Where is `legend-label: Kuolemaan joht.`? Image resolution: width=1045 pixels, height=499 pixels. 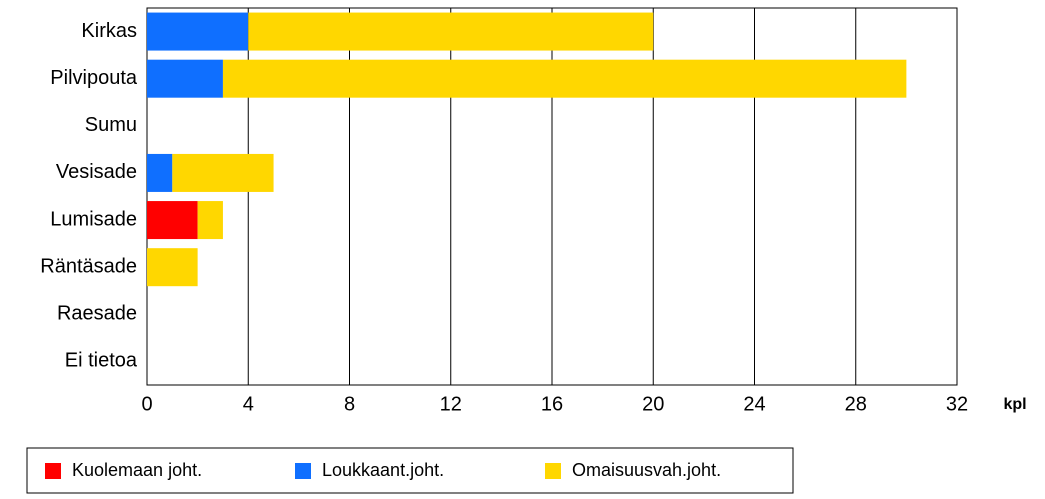
legend-label: Kuolemaan joht. is located at coordinates (137, 470).